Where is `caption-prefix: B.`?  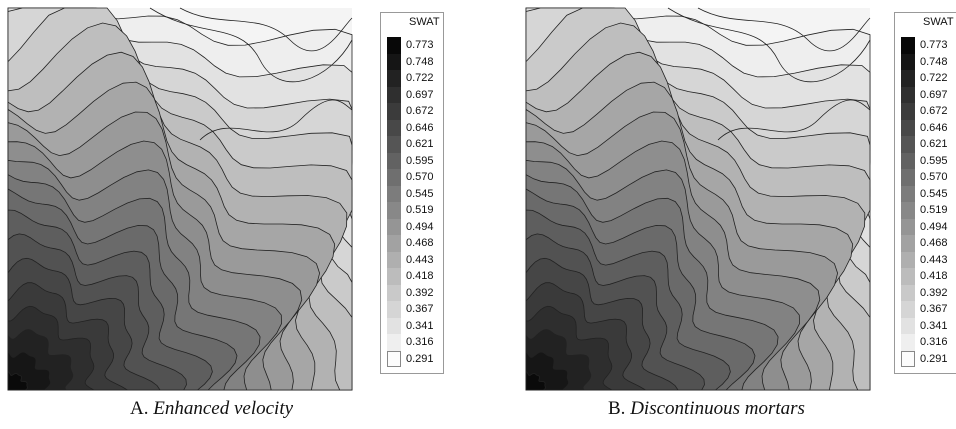
caption-prefix: B. is located at coordinates (617, 408).